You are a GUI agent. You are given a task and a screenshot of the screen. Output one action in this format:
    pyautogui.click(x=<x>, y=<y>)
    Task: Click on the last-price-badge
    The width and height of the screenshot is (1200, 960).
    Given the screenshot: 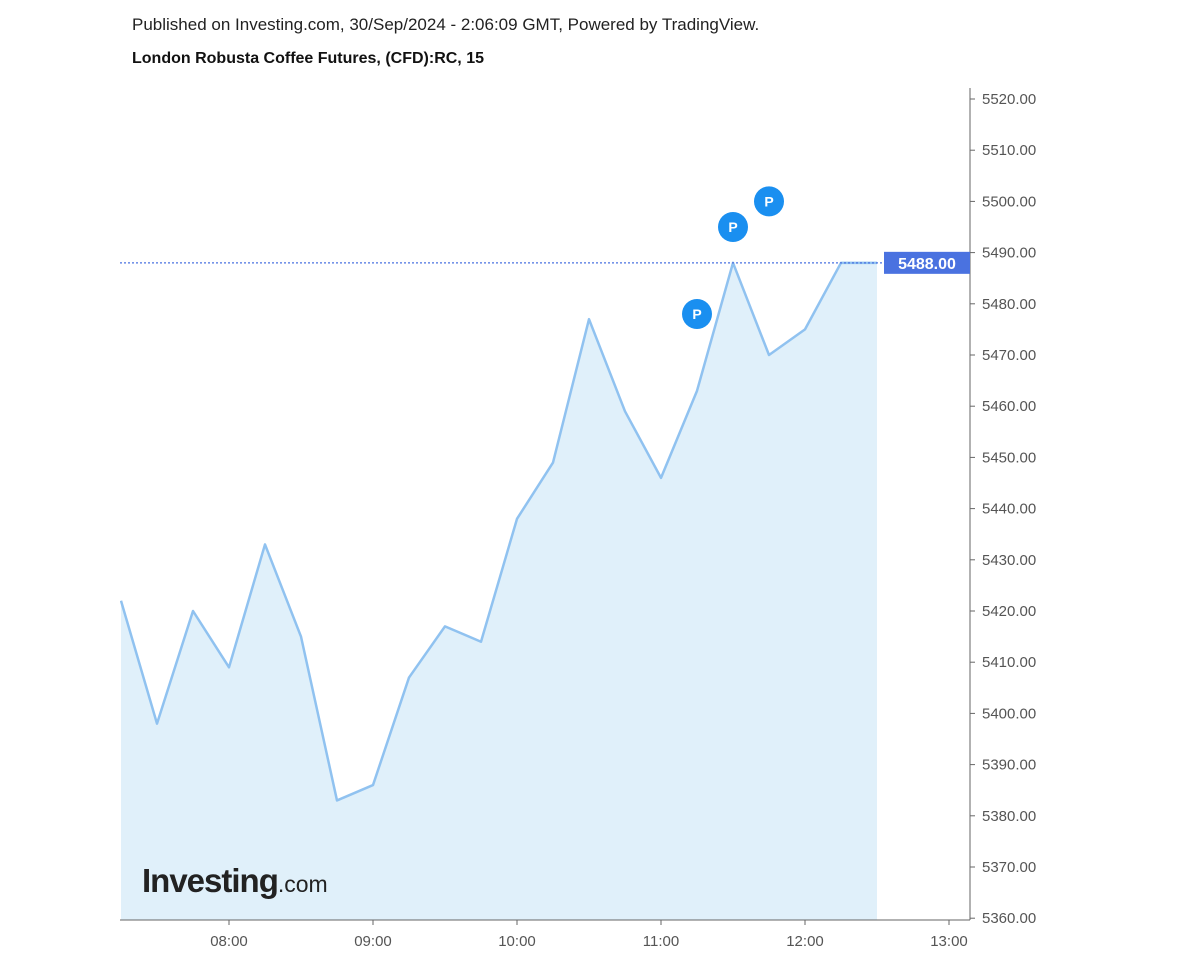 What is the action you would take?
    pyautogui.click(x=927, y=262)
    